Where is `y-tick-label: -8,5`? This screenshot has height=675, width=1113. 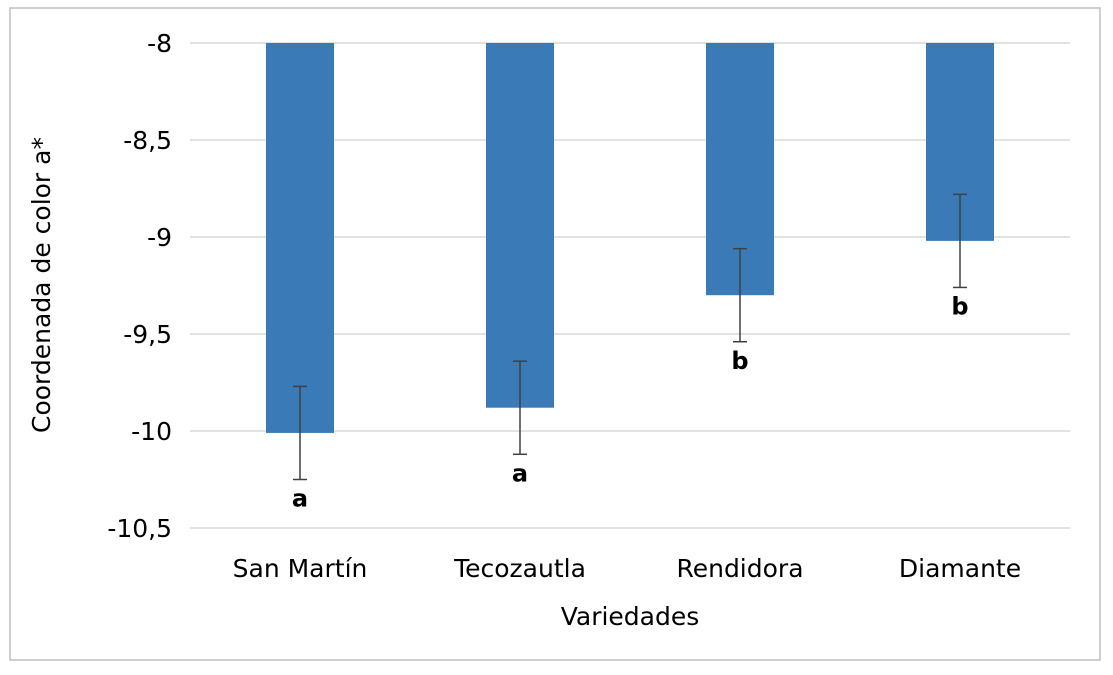 y-tick-label: -8,5 is located at coordinates (147, 140).